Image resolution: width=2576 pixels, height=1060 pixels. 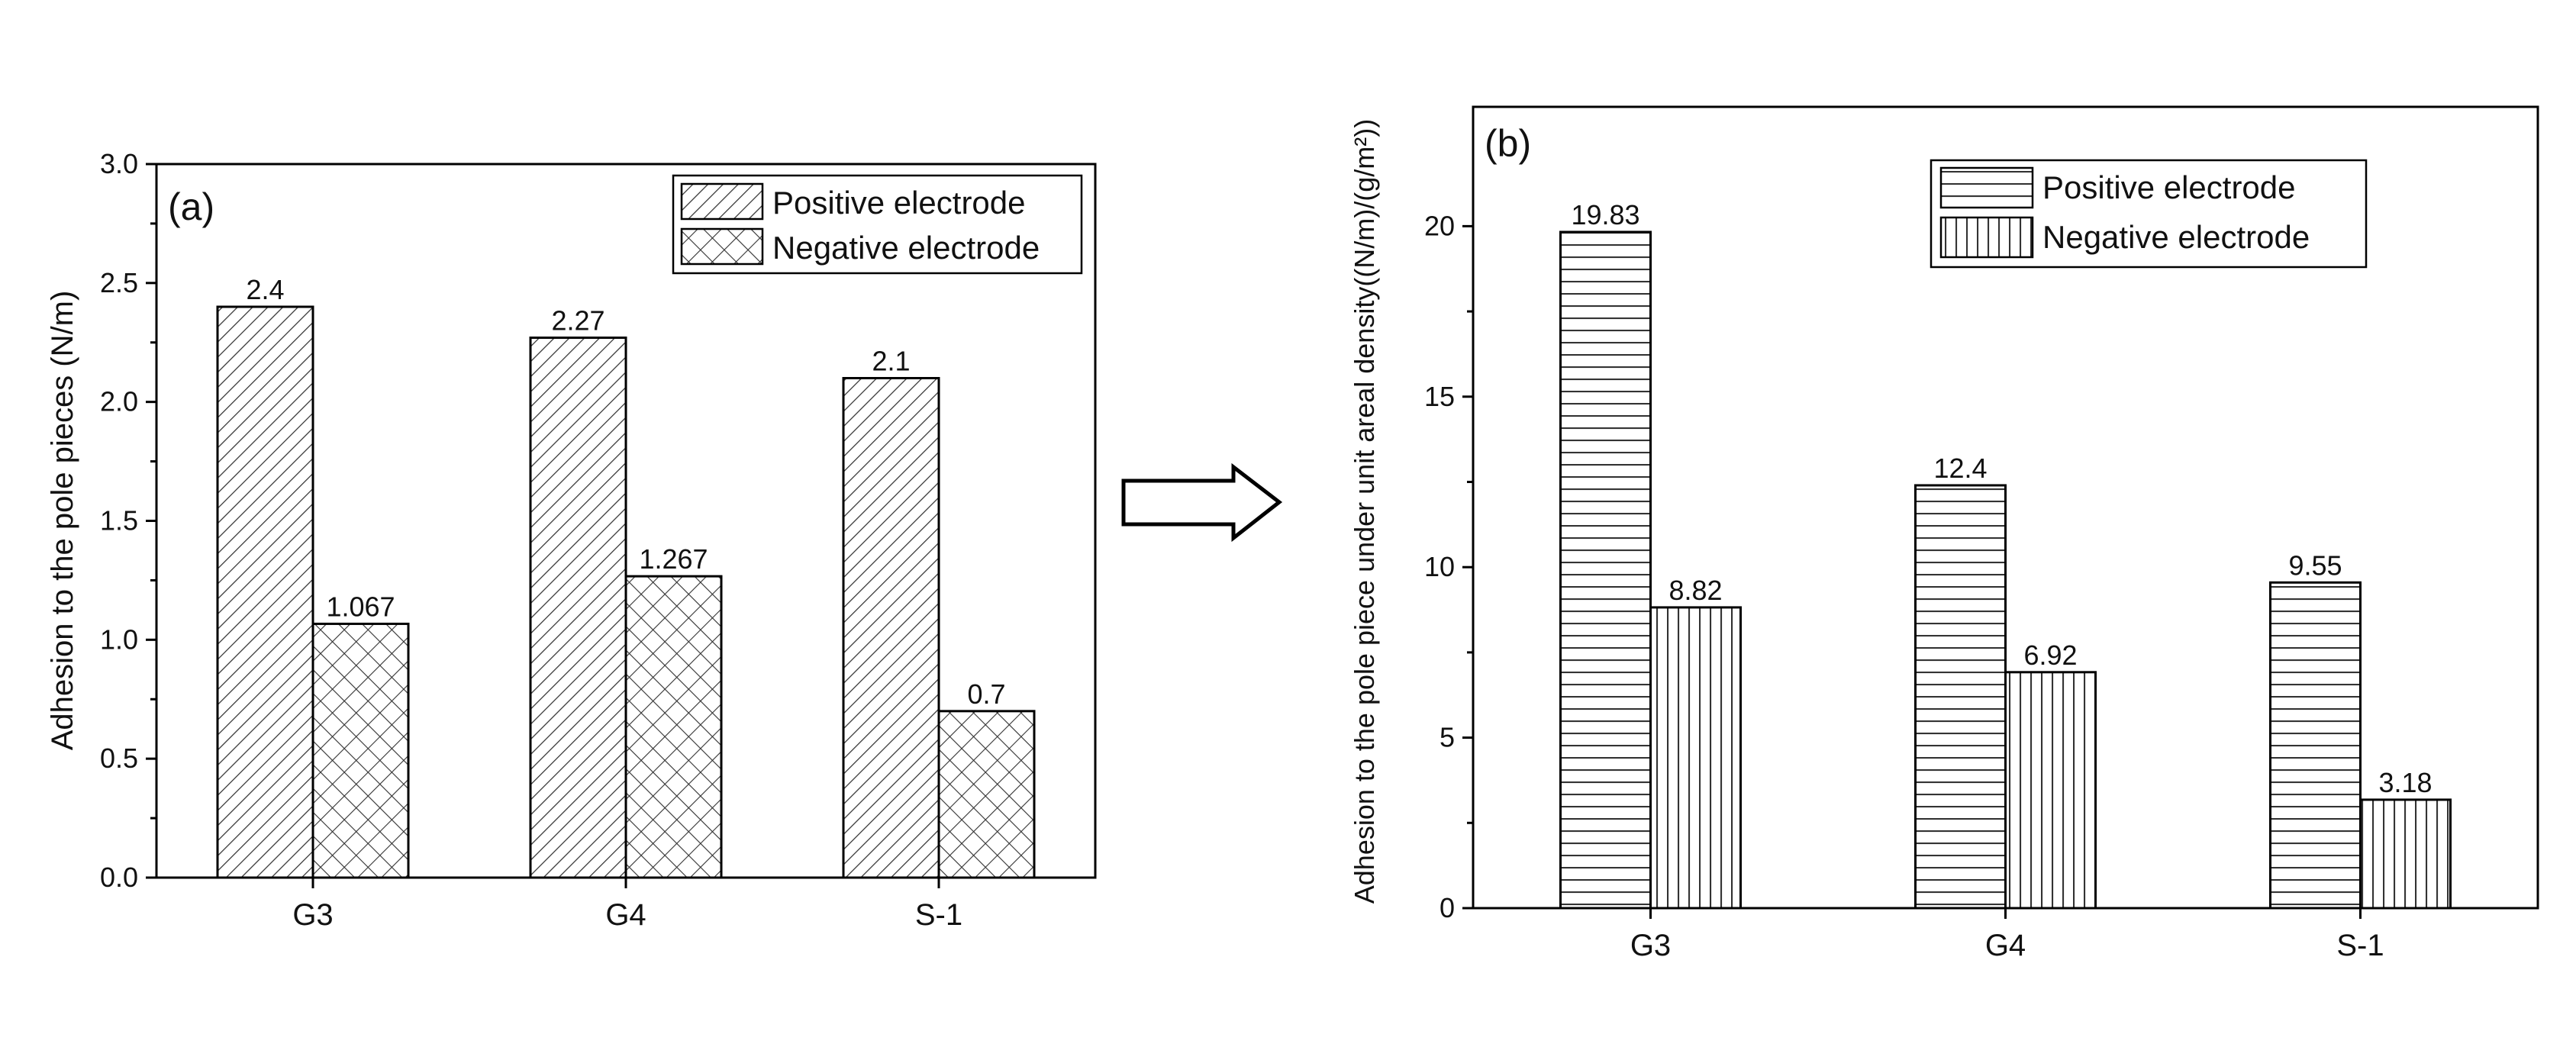 I want to click on value-label-g3-negative: 1.067, so click(x=361, y=606).